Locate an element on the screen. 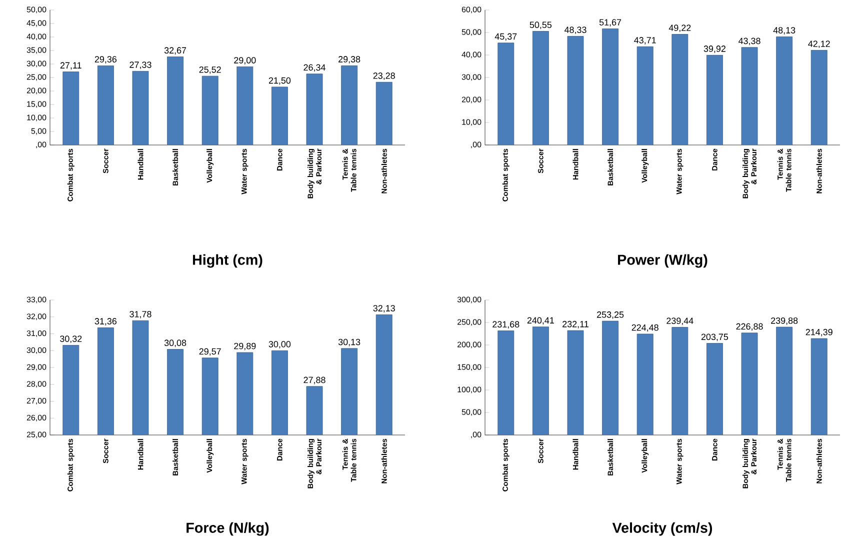  data-label: 32,67 is located at coordinates (175, 51).